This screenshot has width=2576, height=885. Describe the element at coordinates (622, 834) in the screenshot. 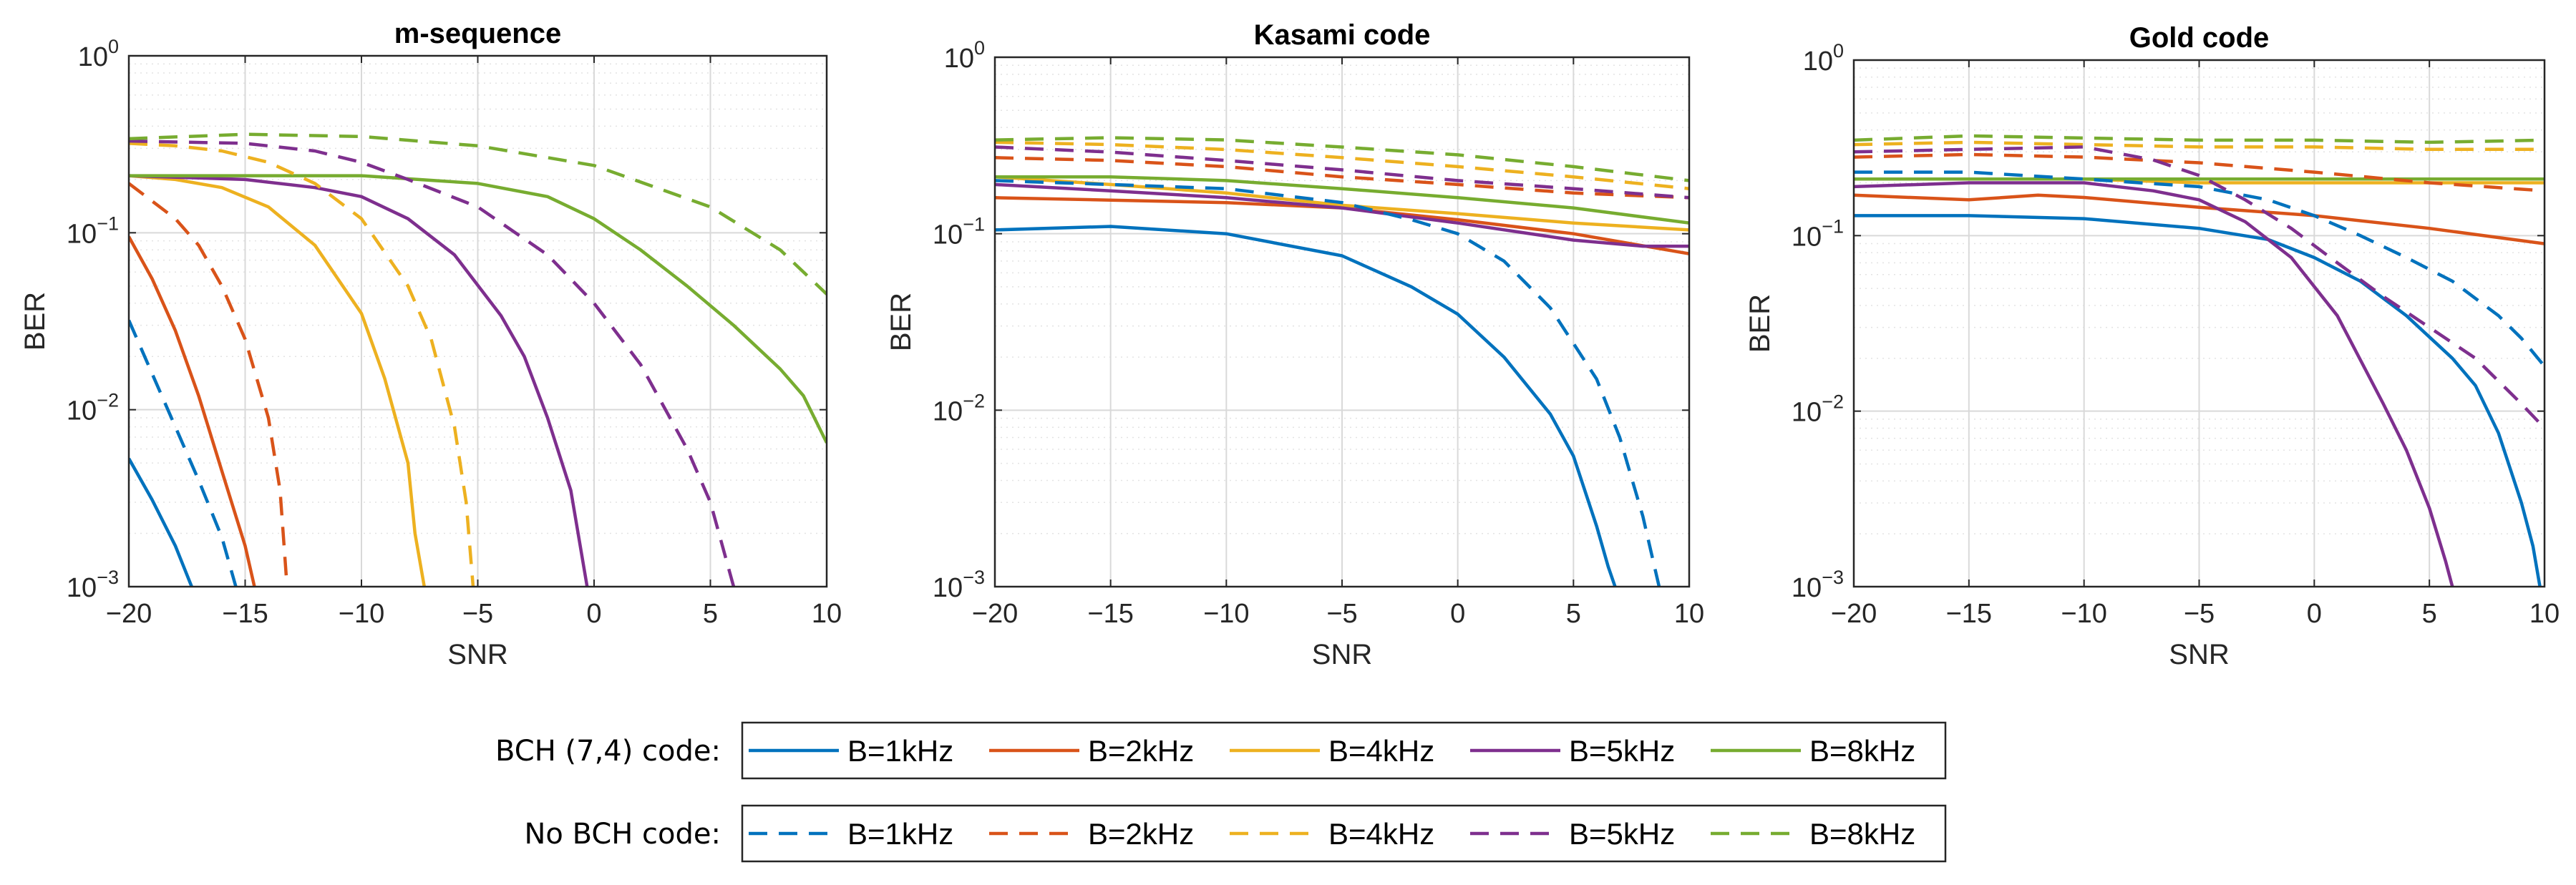

I see `legend-row-label: No BCH code:` at that location.